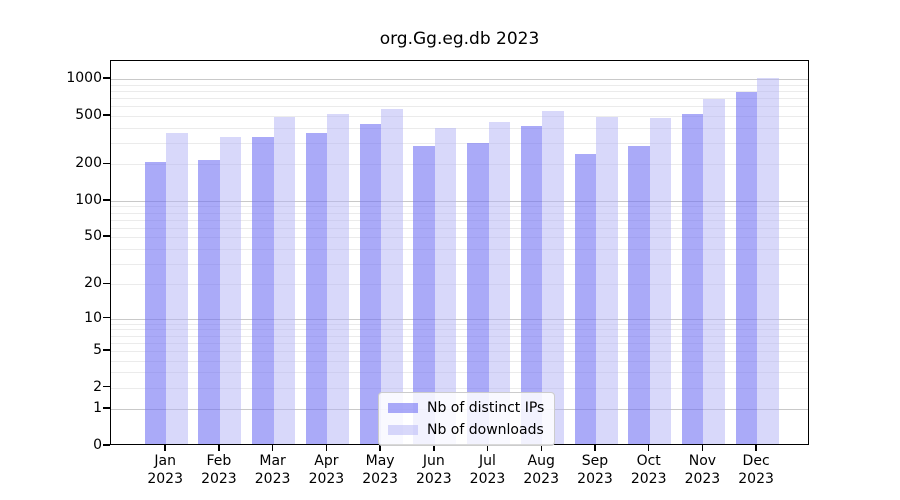 Image resolution: width=900 pixels, height=500 pixels. What do you see at coordinates (88, 114) in the screenshot?
I see `y-tick-label: 500` at bounding box center [88, 114].